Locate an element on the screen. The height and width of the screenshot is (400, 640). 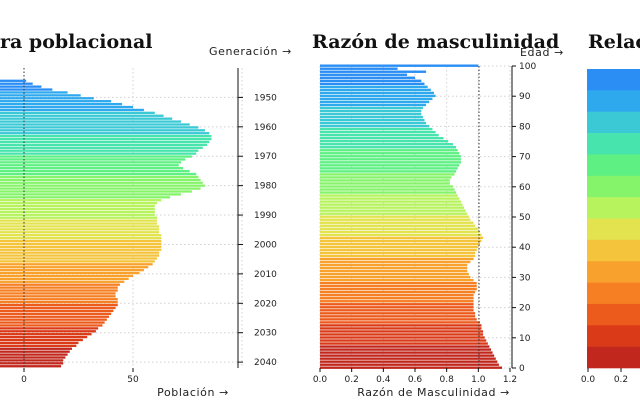
population-axis-label: Población → is located at coordinates (193, 392).